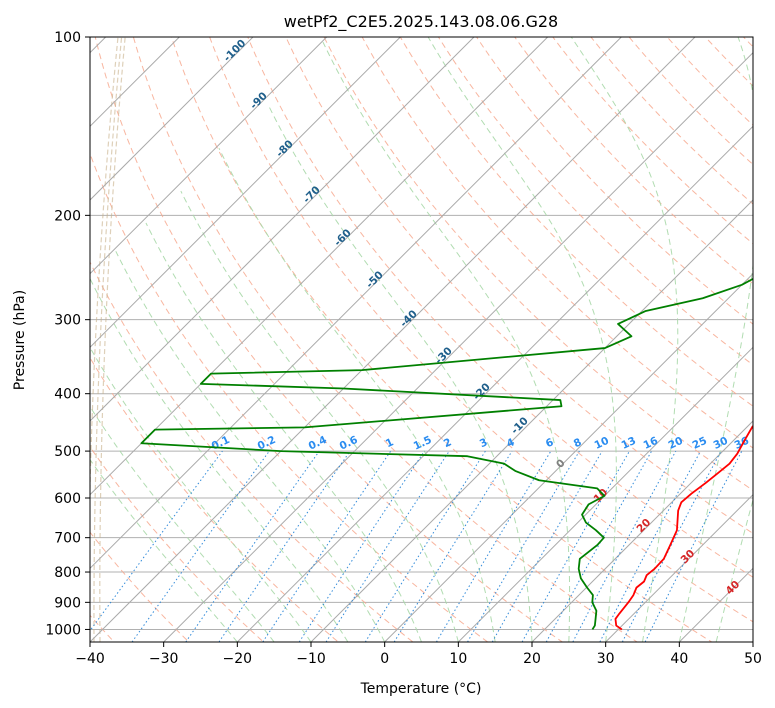  Describe the element at coordinates (67, 334) in the screenshot. I see `y-axis-ticks: 1000 900 800 700 600 500 400 300 200 100` at that location.